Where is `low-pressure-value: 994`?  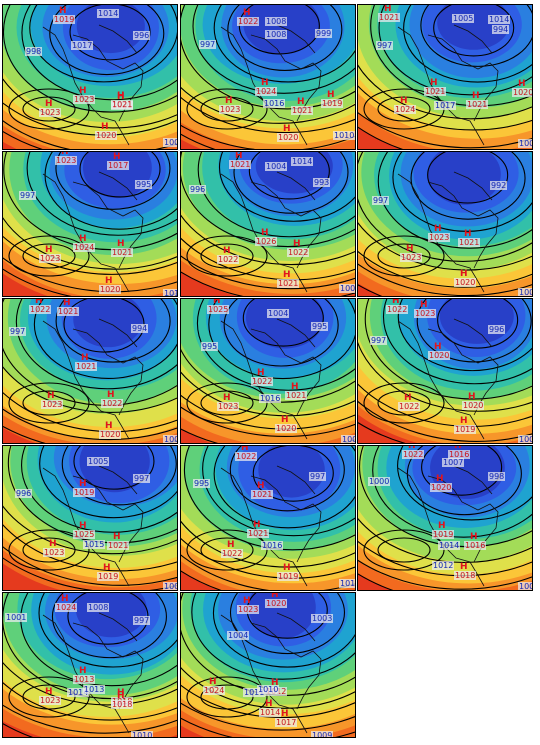
low-pressure-value: 994 is located at coordinates (140, 328).